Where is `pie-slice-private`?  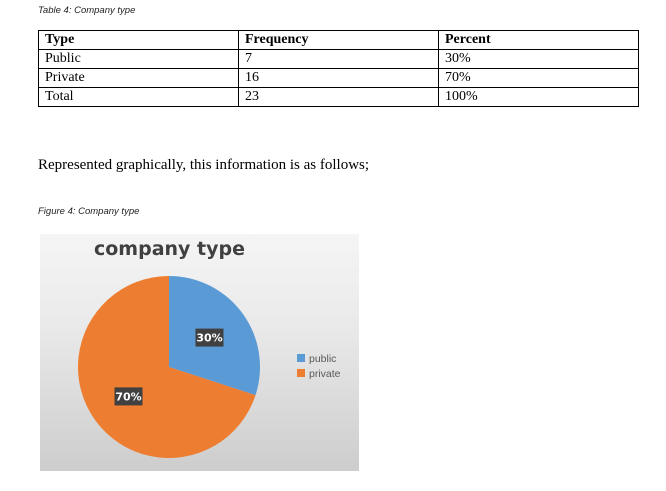
pie-slice-private is located at coordinates (167, 367).